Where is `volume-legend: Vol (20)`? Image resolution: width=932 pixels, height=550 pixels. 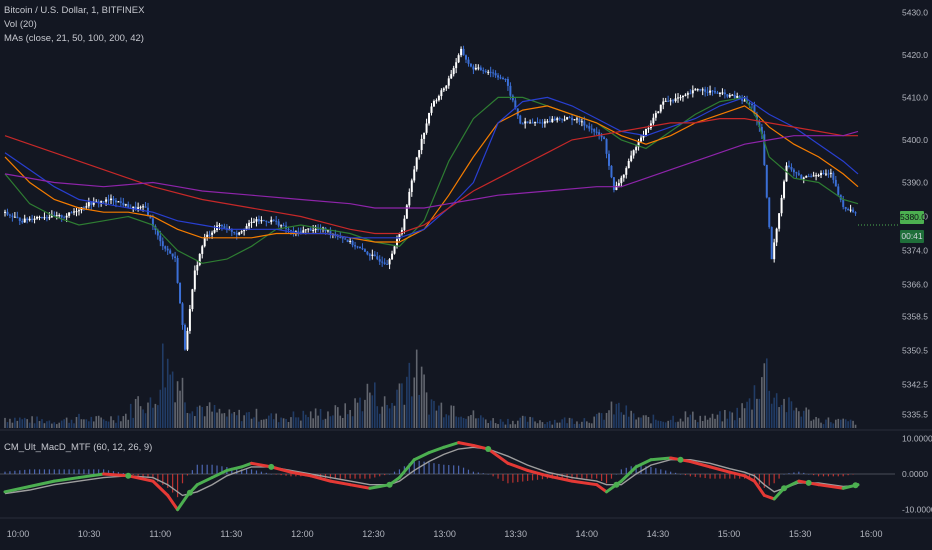
volume-legend: Vol (20) is located at coordinates (20, 24).